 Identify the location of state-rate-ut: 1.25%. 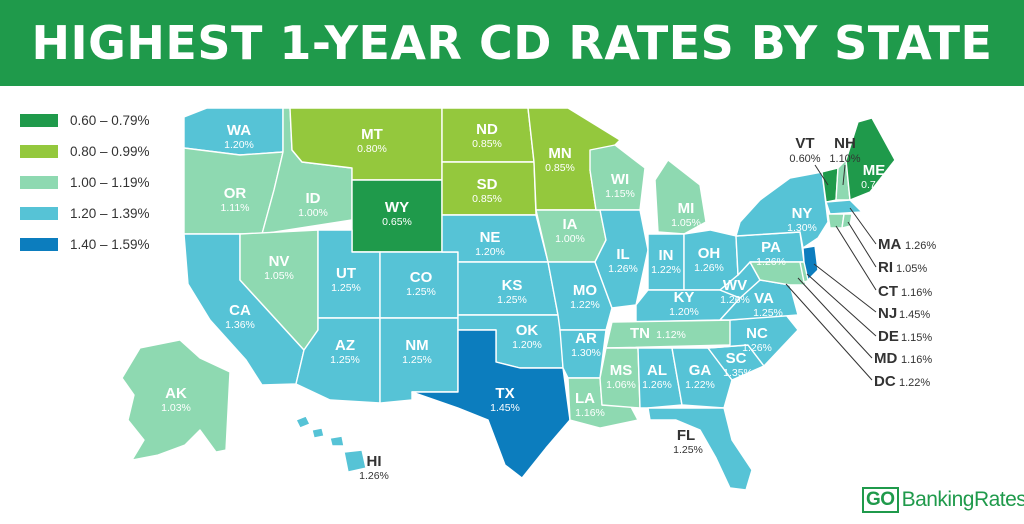
(346, 288).